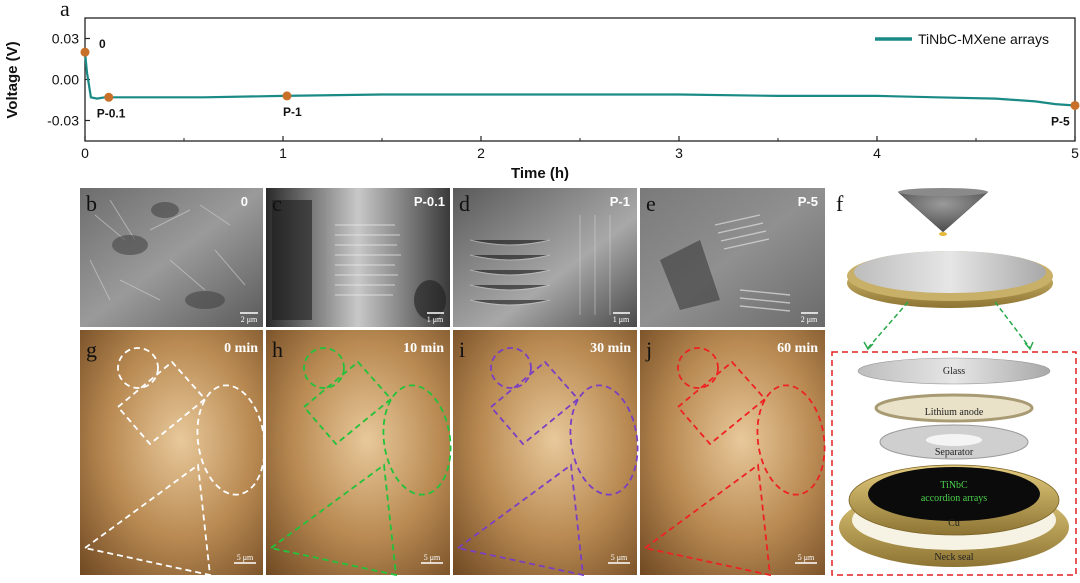 The image size is (1080, 583). What do you see at coordinates (91, 349) in the screenshot?
I see `panel-letter-g: g` at bounding box center [91, 349].